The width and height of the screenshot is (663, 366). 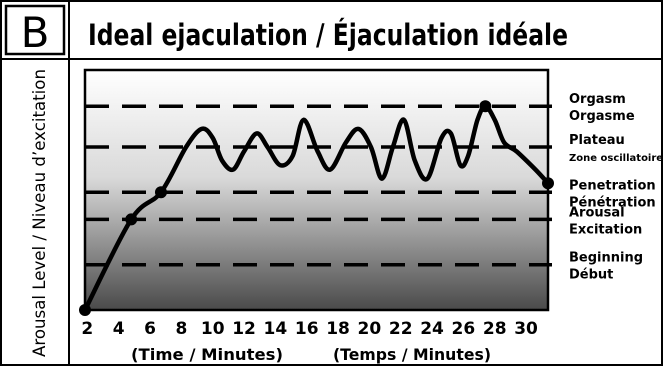 I want to click on panel-letter-box, so click(x=35, y=30).